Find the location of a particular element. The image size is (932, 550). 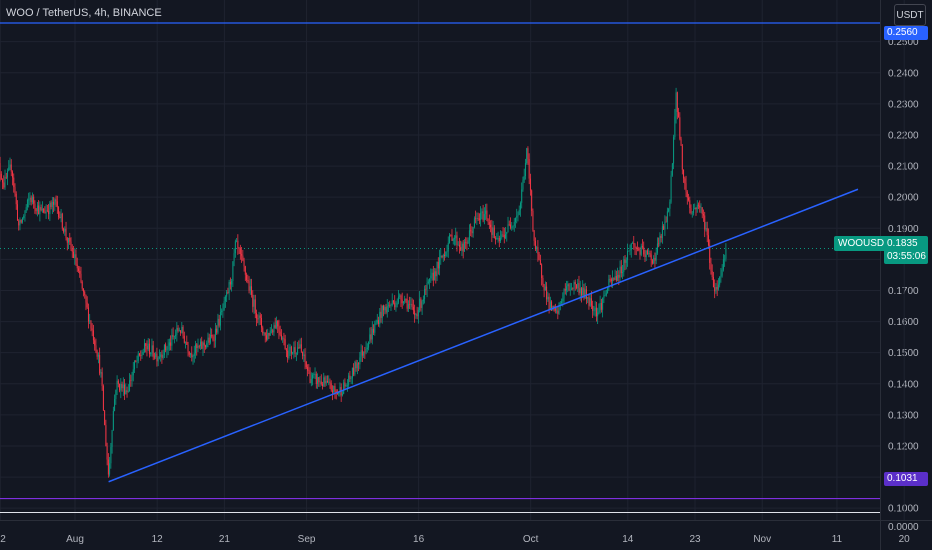

currency-button: USDT is located at coordinates (910, 15).